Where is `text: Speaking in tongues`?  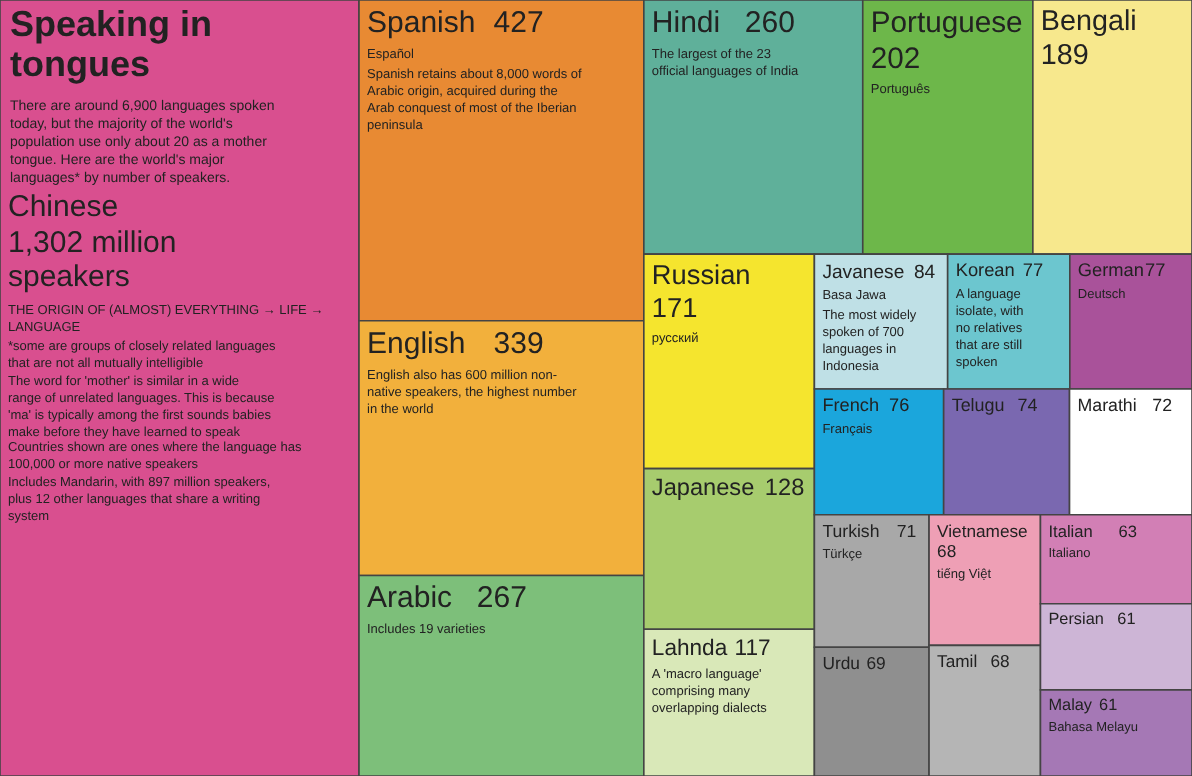 text: Speaking in tongues is located at coordinates (111, 44).